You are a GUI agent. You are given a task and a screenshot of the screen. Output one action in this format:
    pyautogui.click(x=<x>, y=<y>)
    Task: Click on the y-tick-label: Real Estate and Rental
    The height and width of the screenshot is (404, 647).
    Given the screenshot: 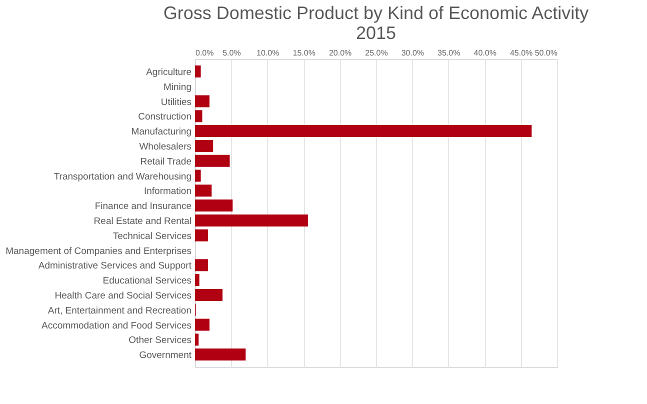 What is the action you would take?
    pyautogui.click(x=143, y=221)
    